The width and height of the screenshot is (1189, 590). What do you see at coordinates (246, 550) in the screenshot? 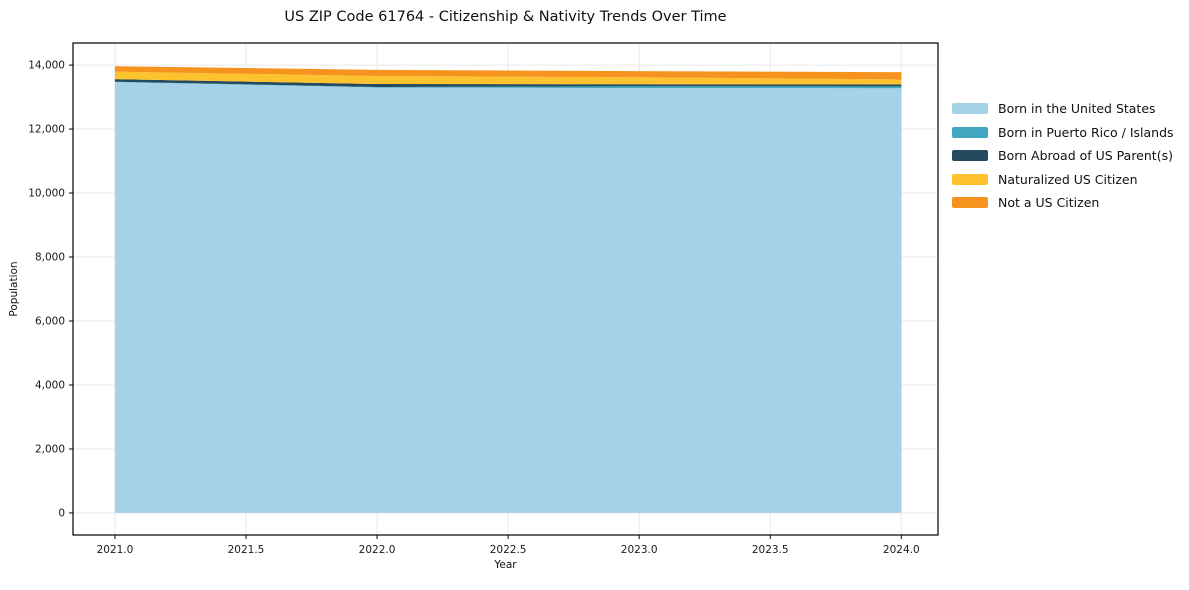
I see `x-tick-label: 2021.5` at bounding box center [246, 550].